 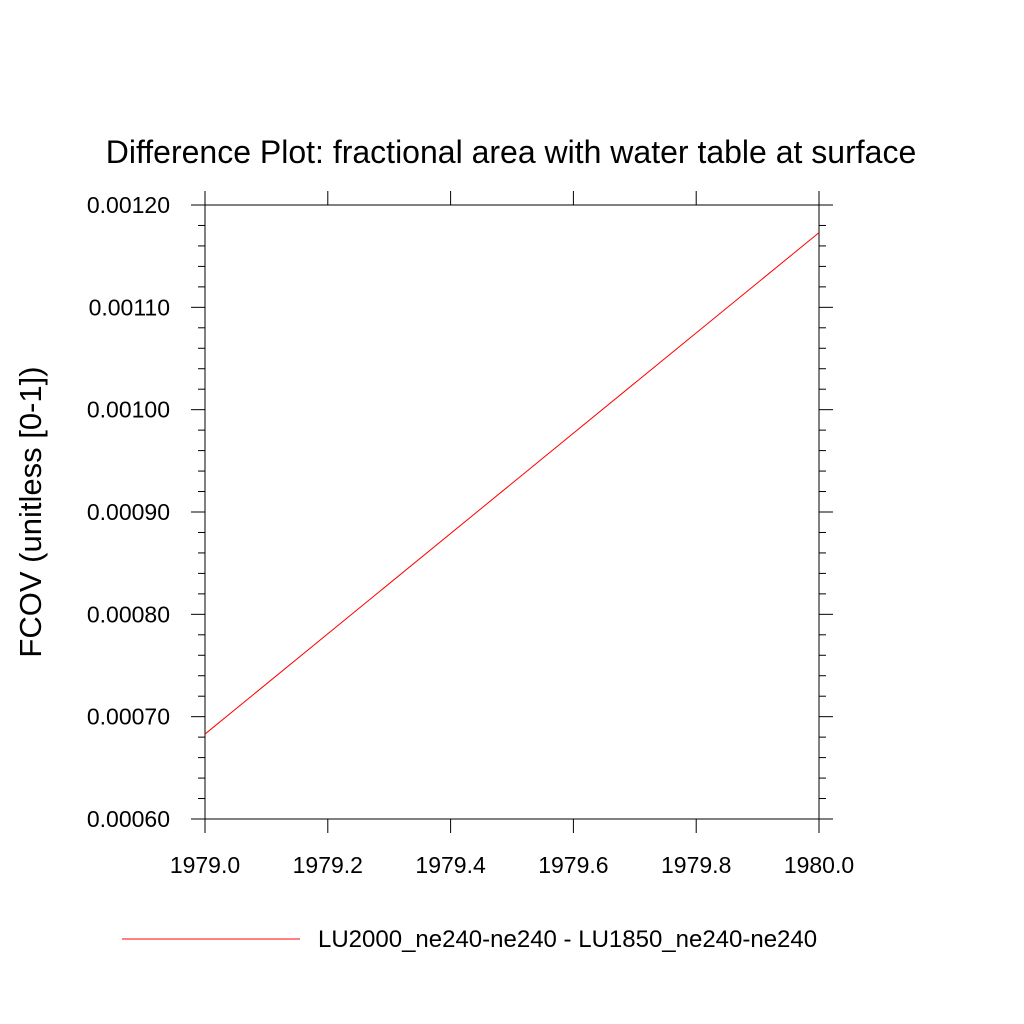 I want to click on x-tick-label: 1979.0, so click(x=205, y=865).